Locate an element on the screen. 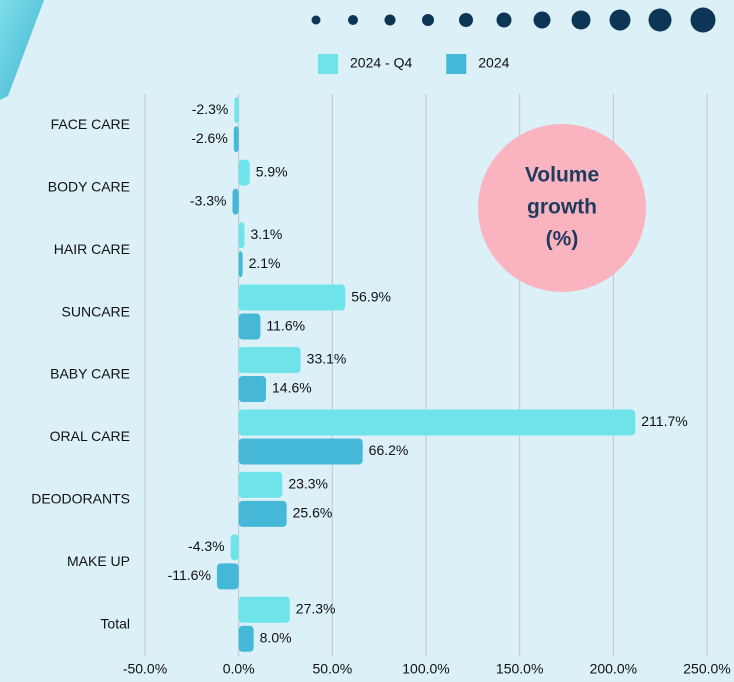  annotation: Volume is located at coordinates (562, 175).